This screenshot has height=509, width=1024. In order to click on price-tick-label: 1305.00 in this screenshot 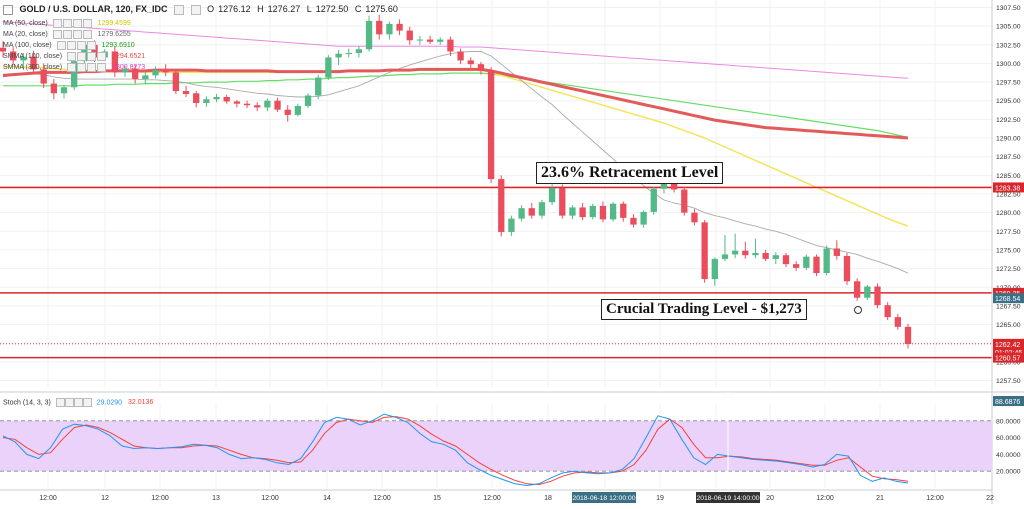, I will do `click(1008, 27)`.